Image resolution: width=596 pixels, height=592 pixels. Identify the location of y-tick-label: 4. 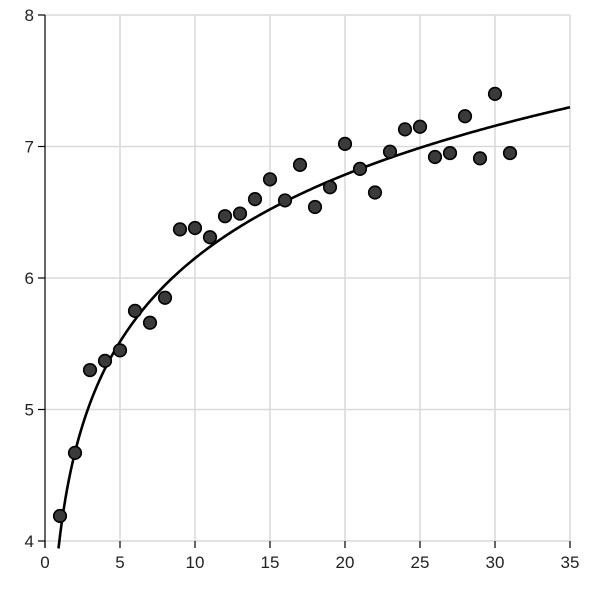
(29, 541).